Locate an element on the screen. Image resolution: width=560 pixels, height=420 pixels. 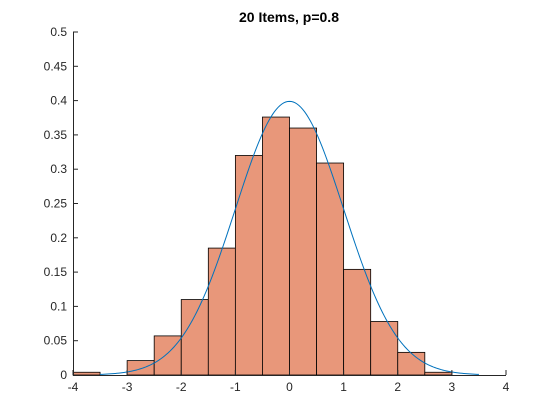
x-tick-group: -4 -3 -2 -1 0 1 2 3 4 is located at coordinates (289, 382).